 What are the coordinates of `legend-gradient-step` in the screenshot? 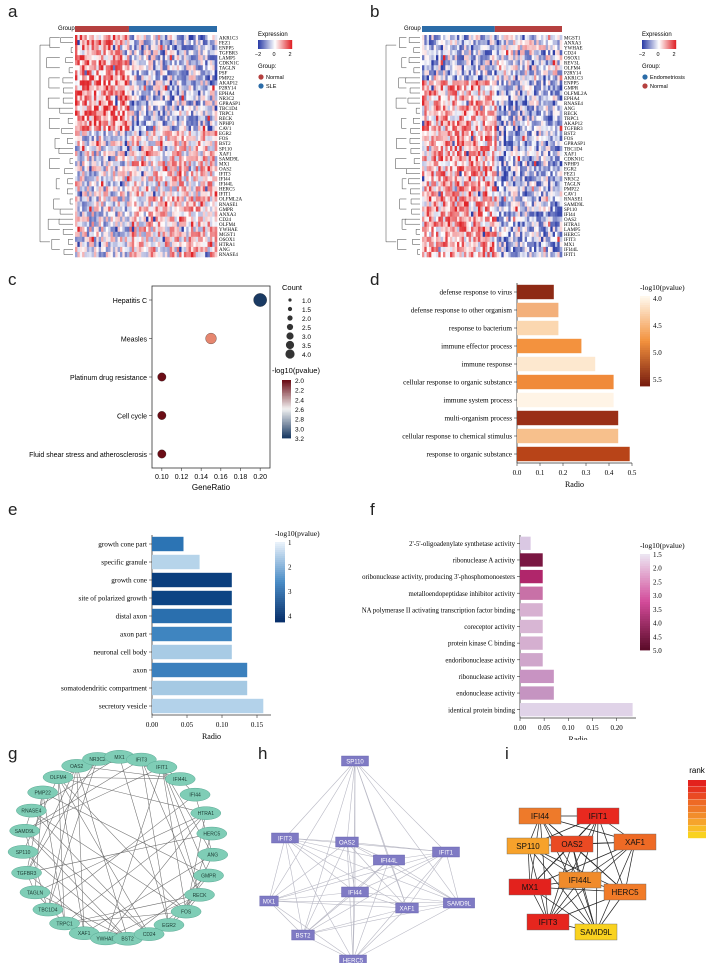 It's located at (268, 44).